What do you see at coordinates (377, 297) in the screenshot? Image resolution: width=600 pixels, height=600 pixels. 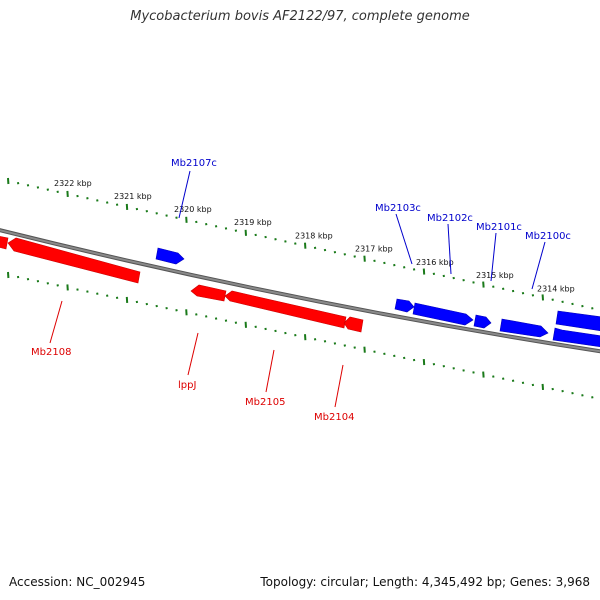 I see `forward-strand-genes` at bounding box center [377, 297].